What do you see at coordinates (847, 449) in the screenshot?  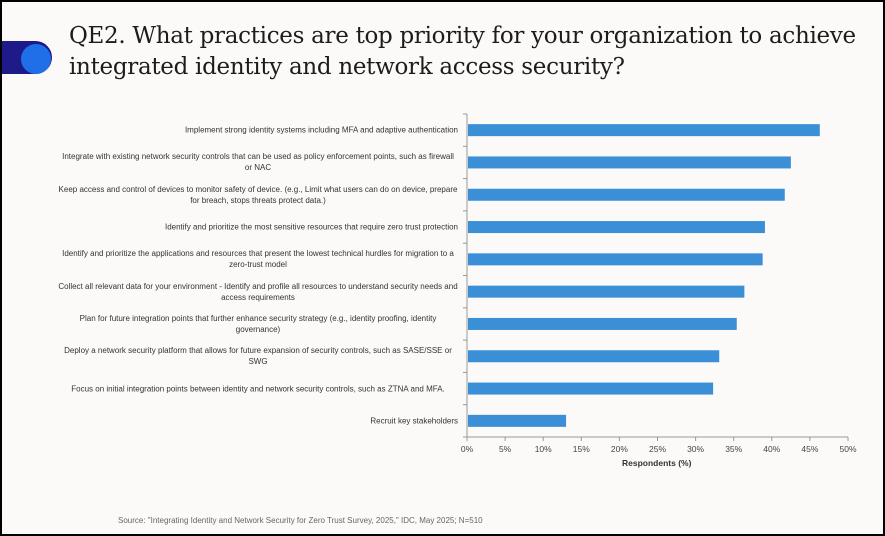 I see `x-tick-label: 50%` at bounding box center [847, 449].